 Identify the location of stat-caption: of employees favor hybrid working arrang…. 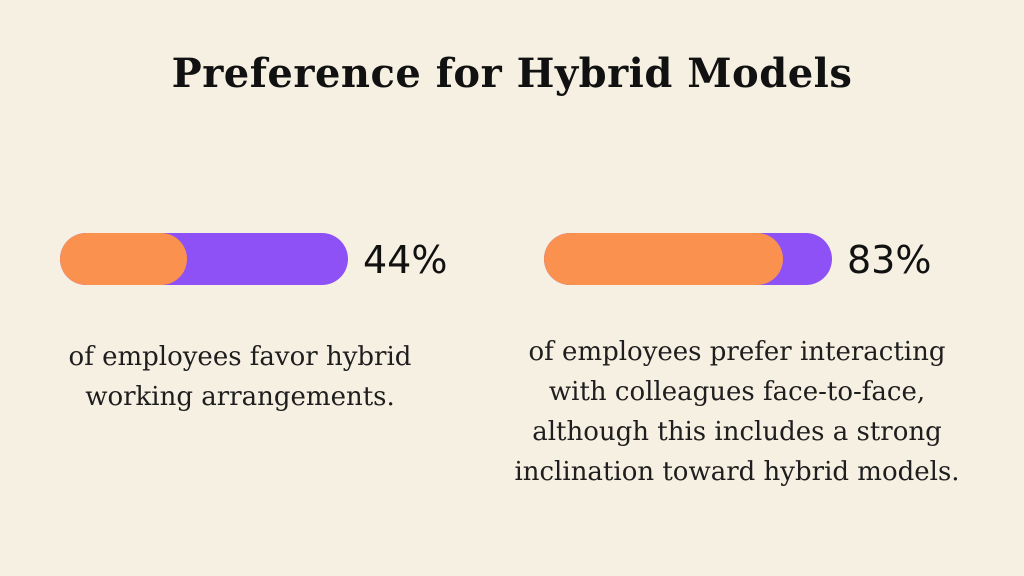
(240, 377).